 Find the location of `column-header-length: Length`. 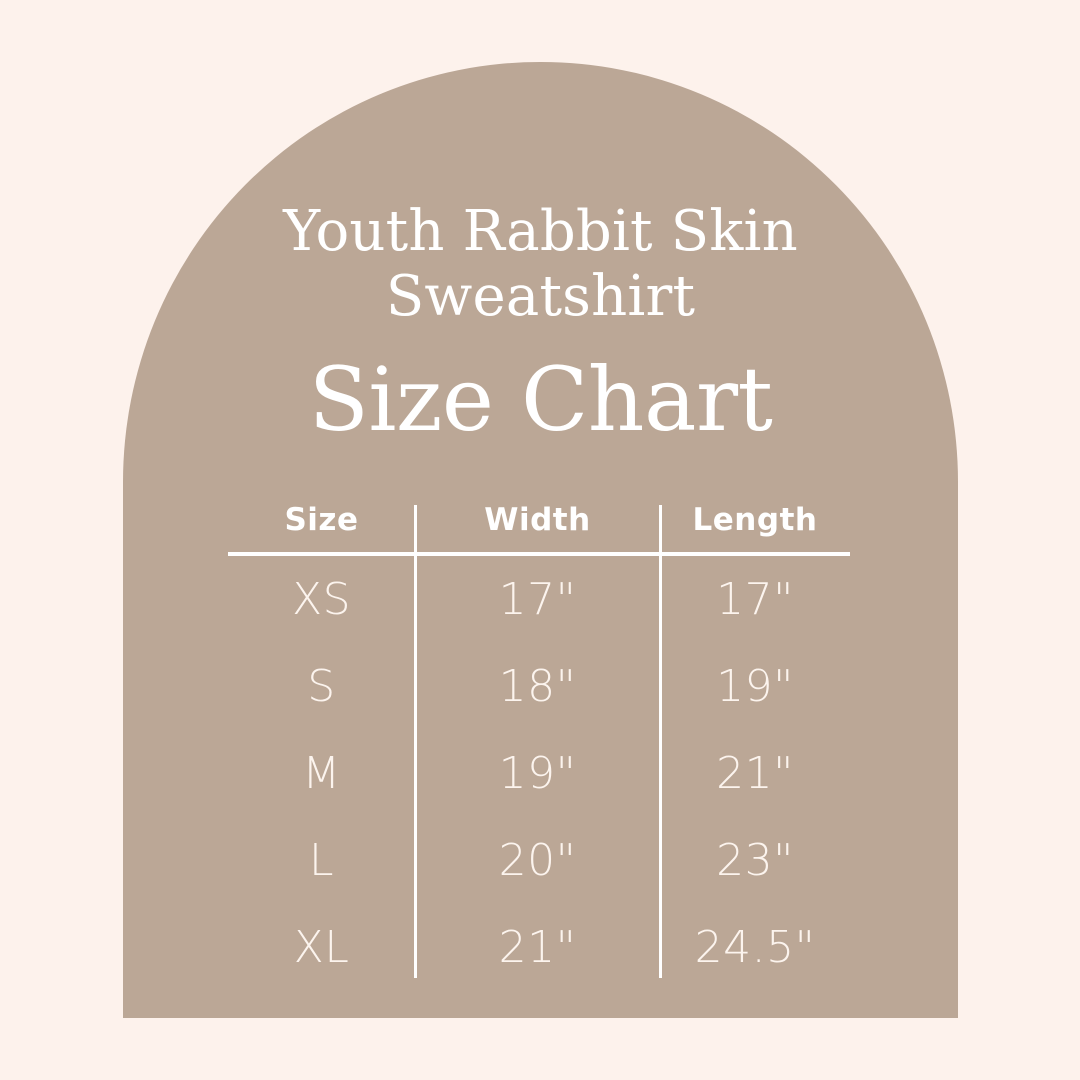

column-header-length: Length is located at coordinates (755, 520).